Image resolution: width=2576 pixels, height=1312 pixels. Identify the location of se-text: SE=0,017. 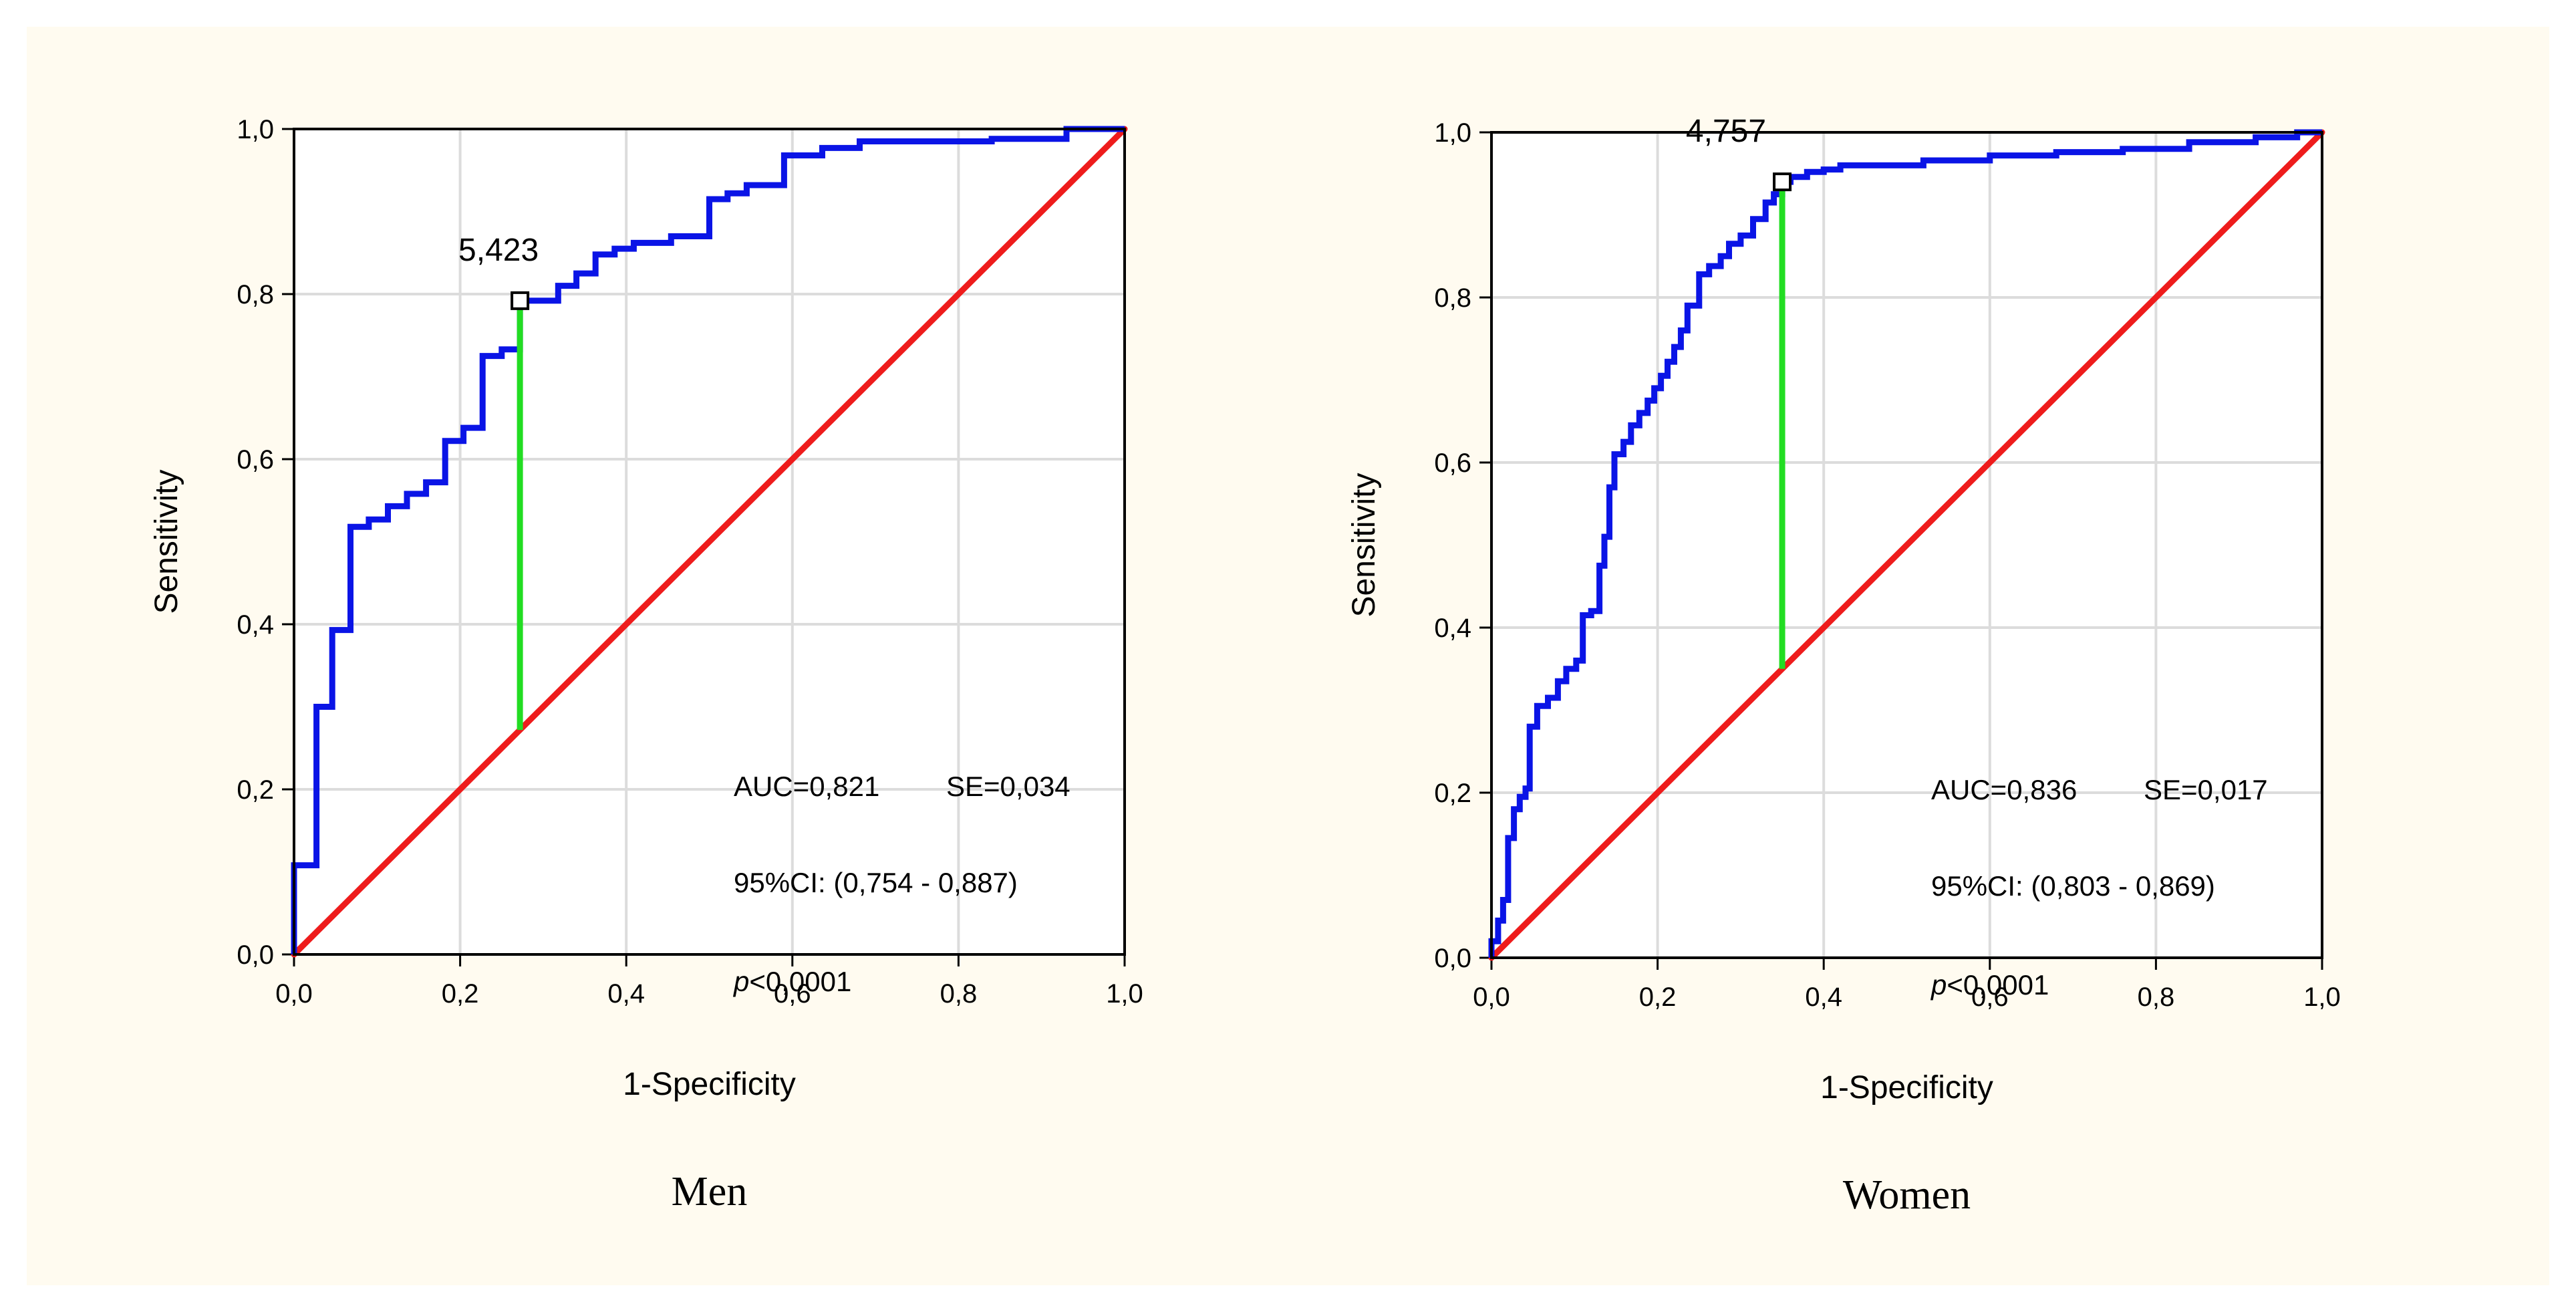
(2206, 789).